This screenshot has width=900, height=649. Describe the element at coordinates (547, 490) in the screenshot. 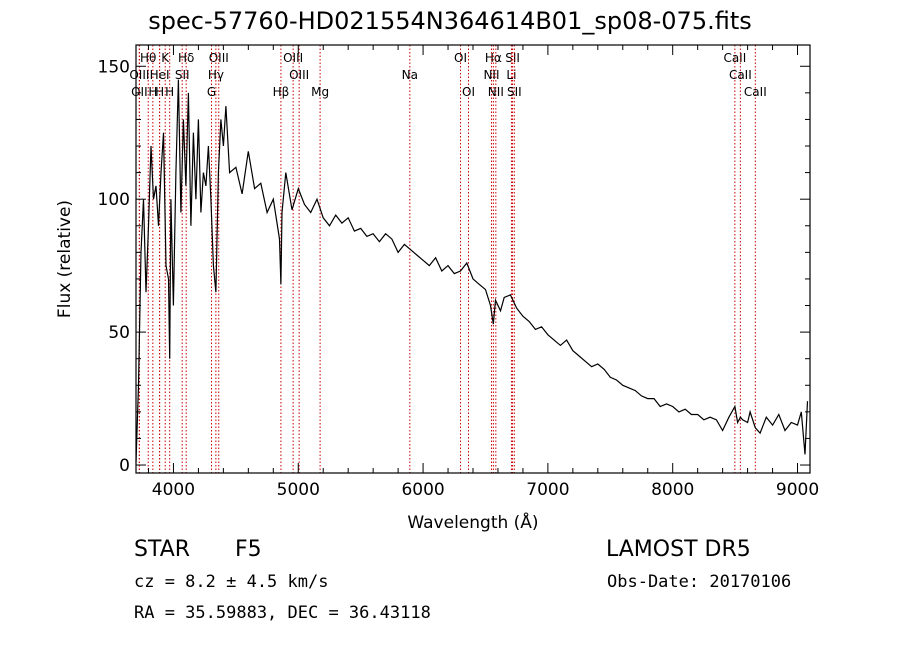

I see `x-tick-label: 7000` at that location.